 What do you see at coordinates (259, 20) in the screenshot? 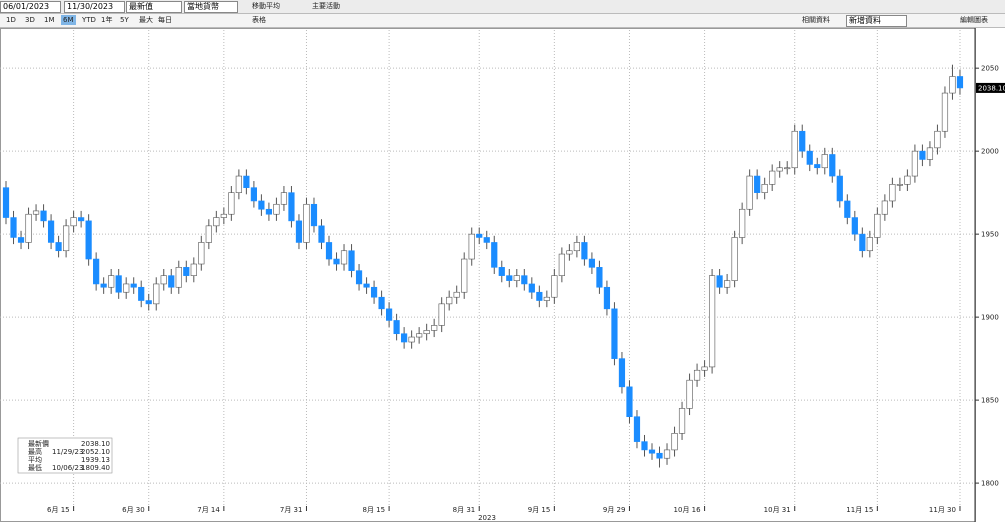
I see `table-button: 表格` at bounding box center [259, 20].